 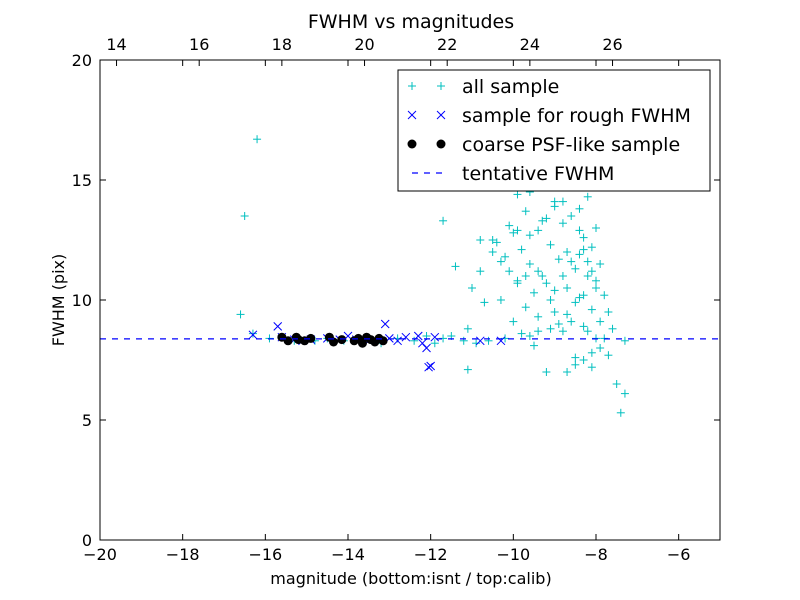 I want to click on x-axis-label: magnitude (bottom:isnt / top:calib), so click(x=410, y=578).